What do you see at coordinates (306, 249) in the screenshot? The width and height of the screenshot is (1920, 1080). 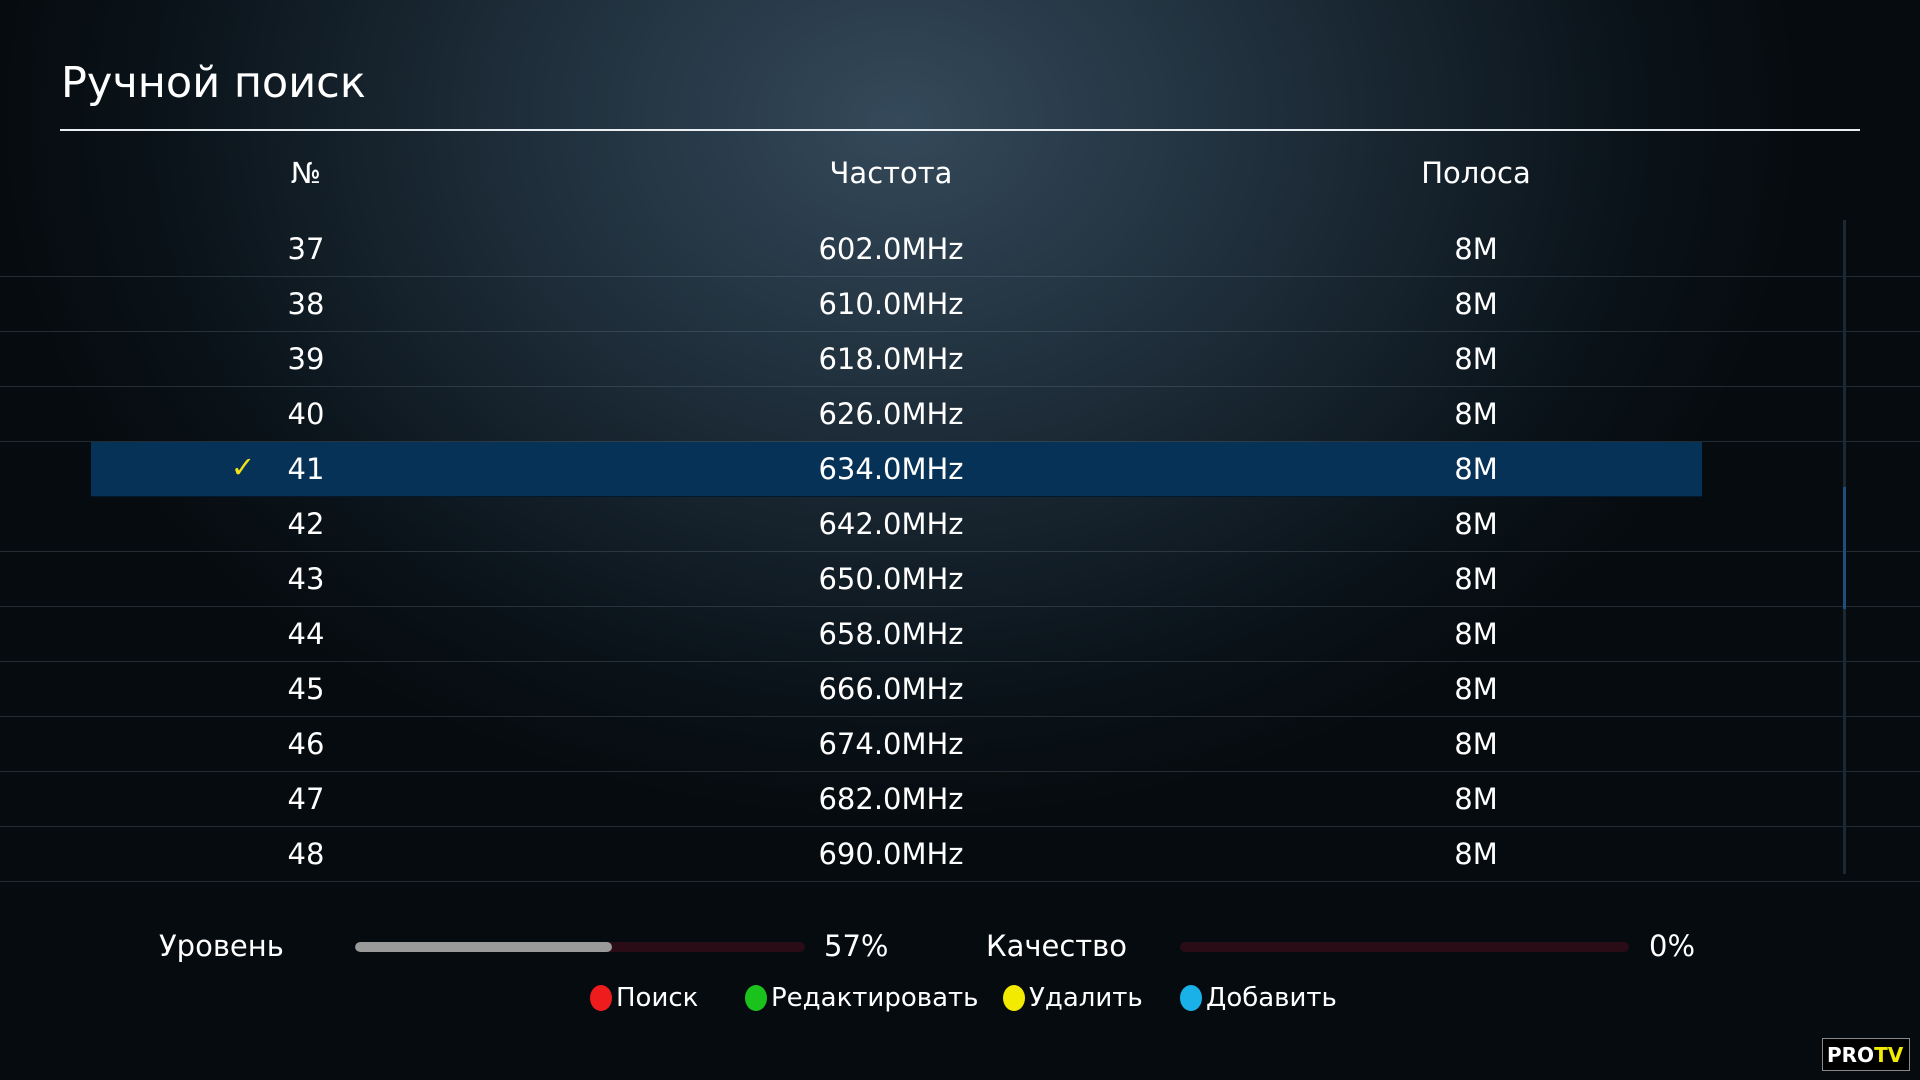 I see `channel-number: 37` at bounding box center [306, 249].